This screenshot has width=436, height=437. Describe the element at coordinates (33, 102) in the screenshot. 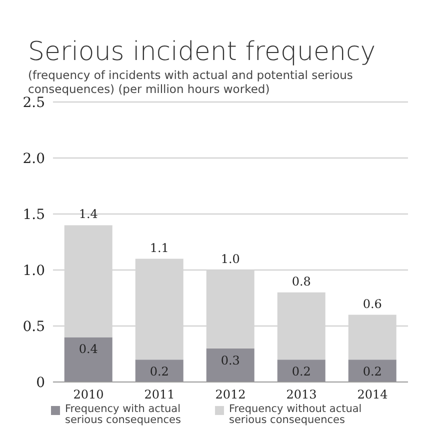

I see `y-tick-label: 2.5` at that location.